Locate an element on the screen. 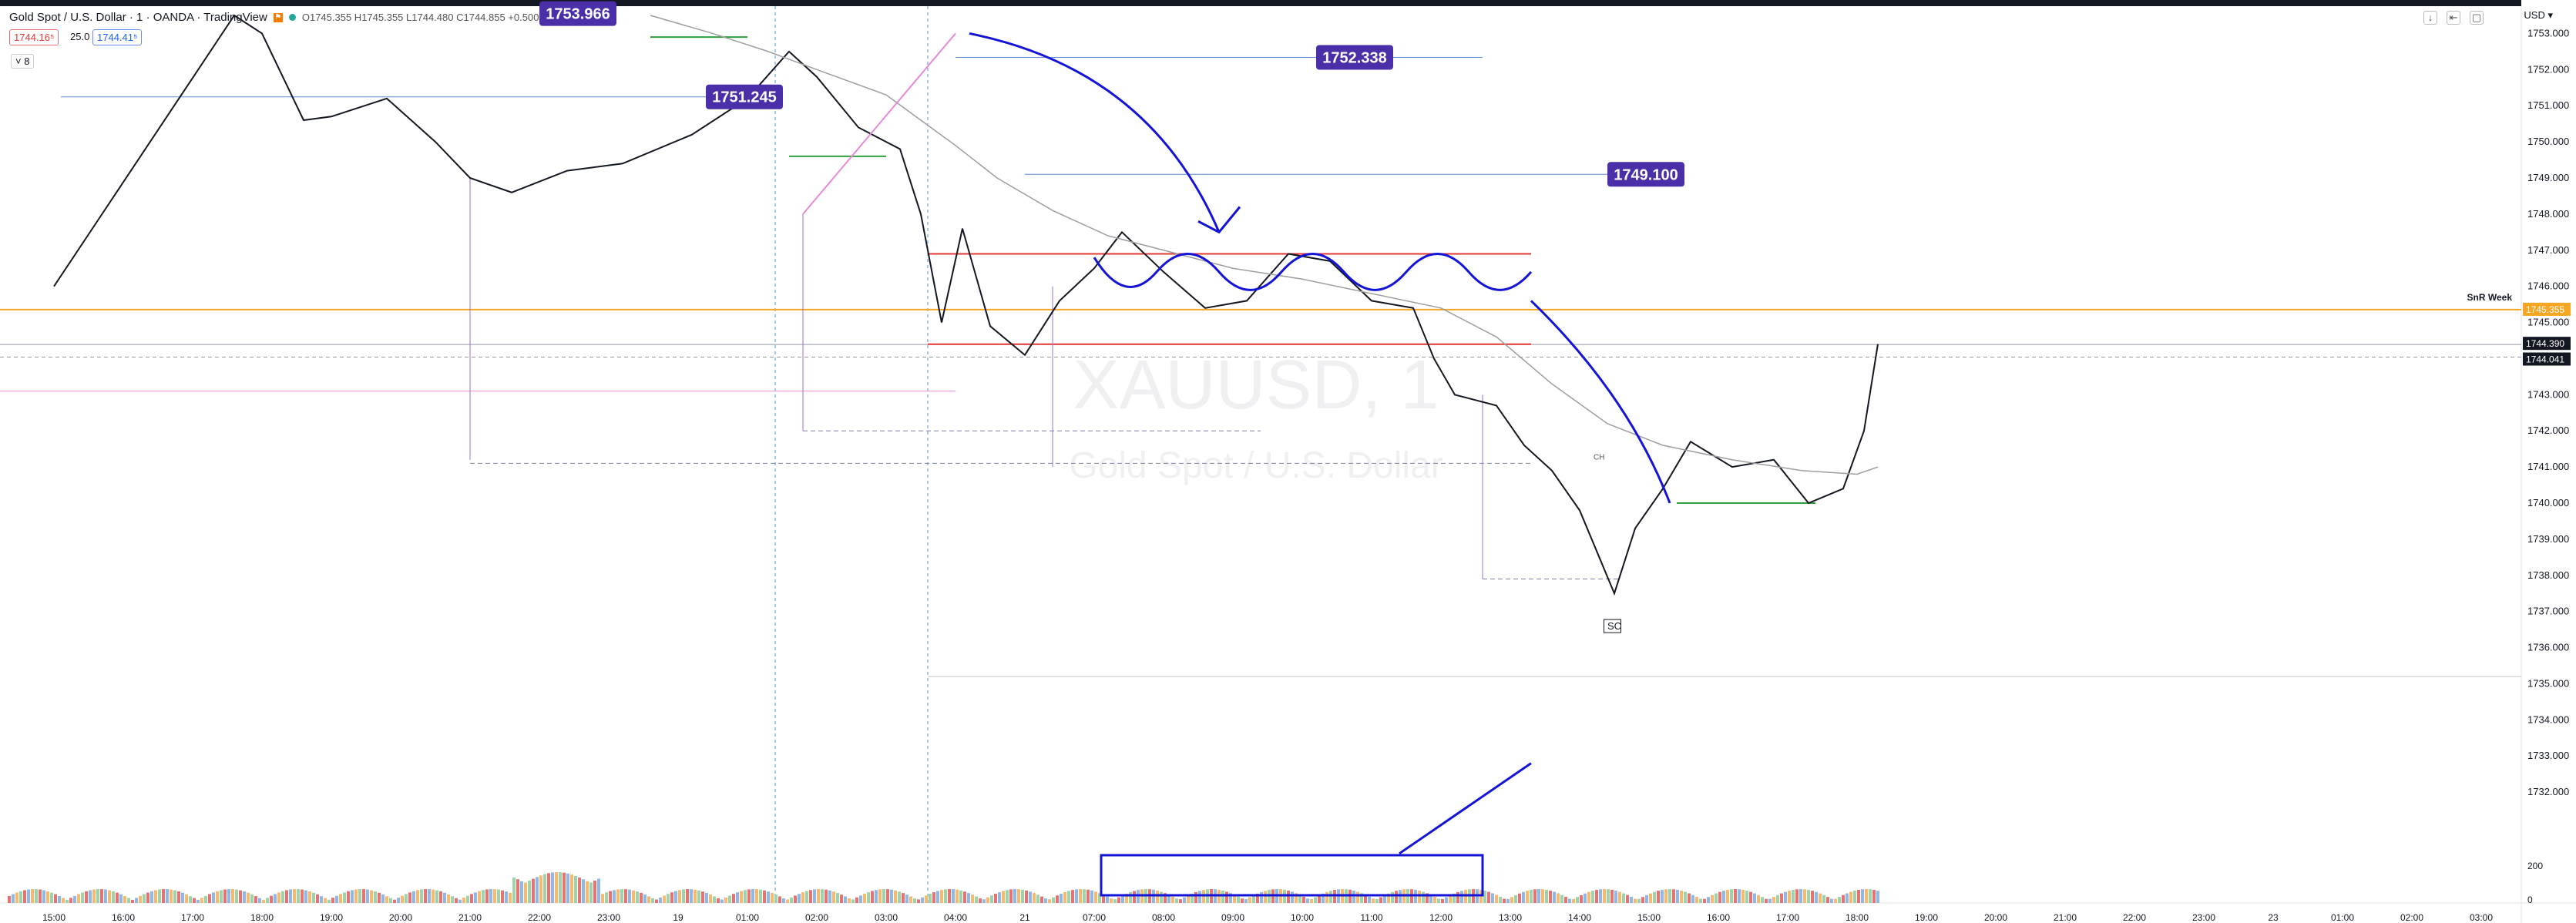 This screenshot has width=2576, height=923. sell-price-button: 1744.16⁵ is located at coordinates (34, 37).